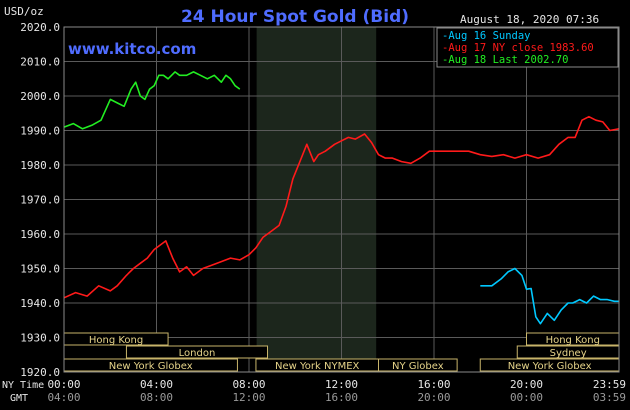 Image resolution: width=630 pixels, height=410 pixels. Describe the element at coordinates (19, 398) in the screenshot. I see `gmt-label: GMT` at that location.